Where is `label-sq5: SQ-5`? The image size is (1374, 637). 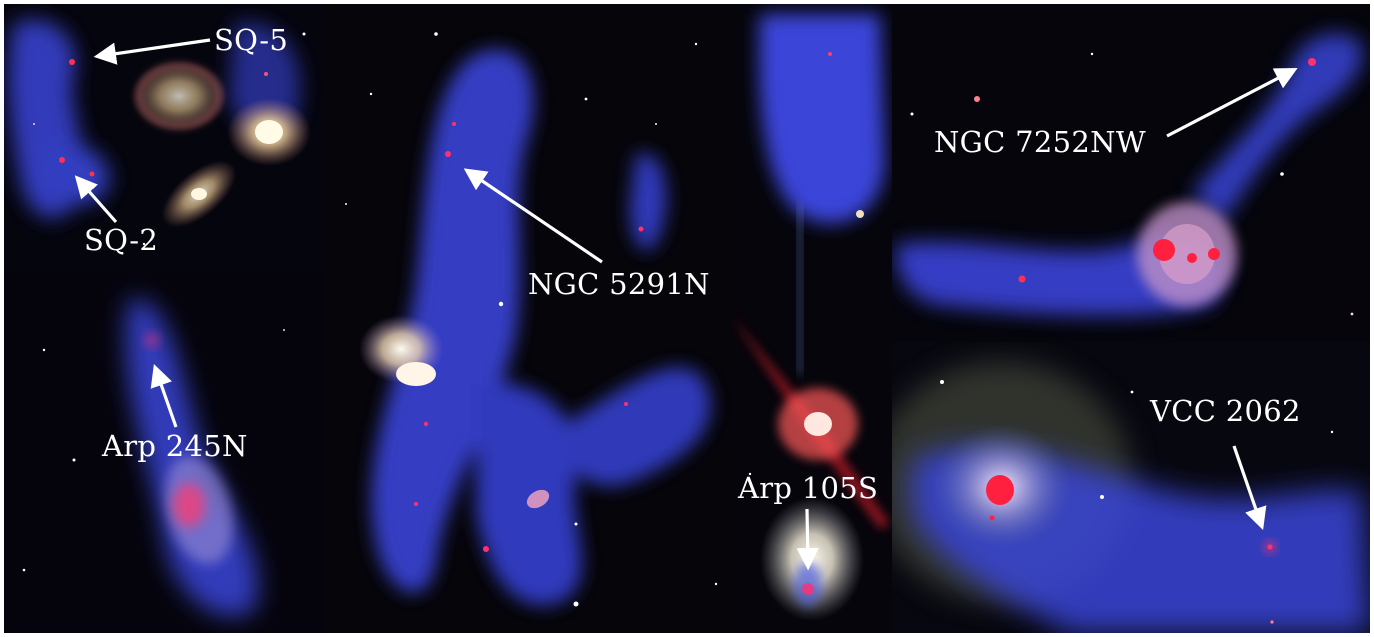
label-sq5: SQ-5 is located at coordinates (251, 40).